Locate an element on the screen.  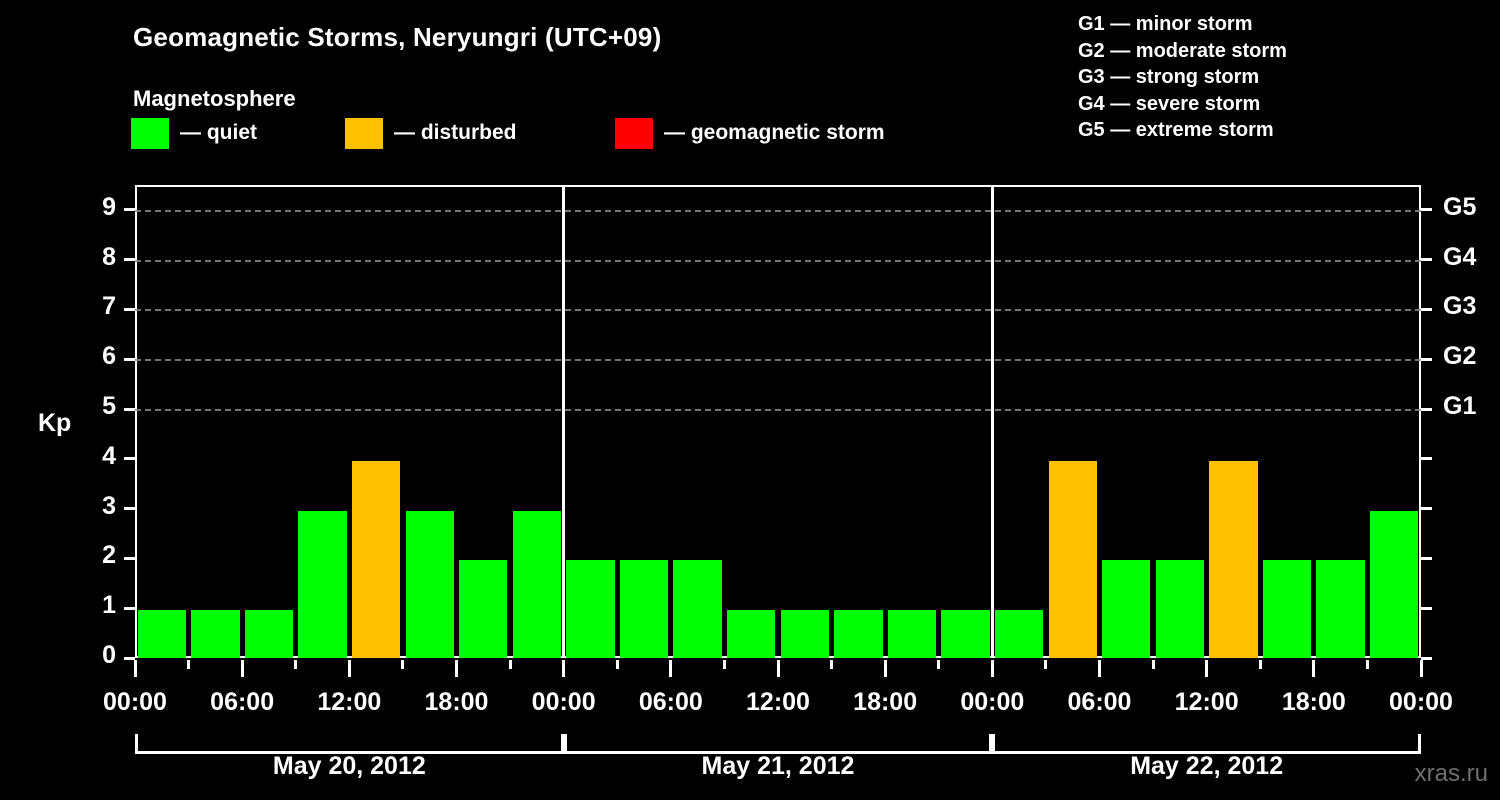
day-brackets is located at coordinates (778, 745).